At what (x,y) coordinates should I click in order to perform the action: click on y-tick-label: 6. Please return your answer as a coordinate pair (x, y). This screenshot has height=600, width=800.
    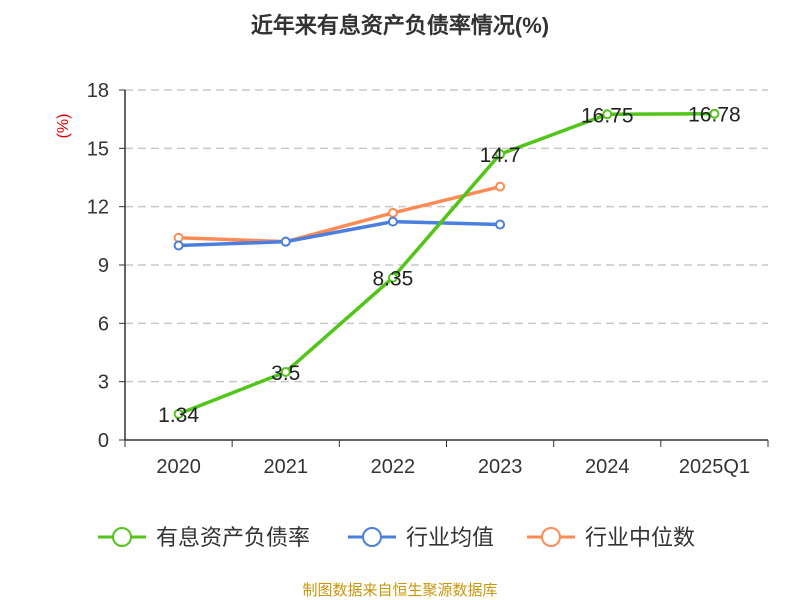
    Looking at the image, I should click on (103, 324).